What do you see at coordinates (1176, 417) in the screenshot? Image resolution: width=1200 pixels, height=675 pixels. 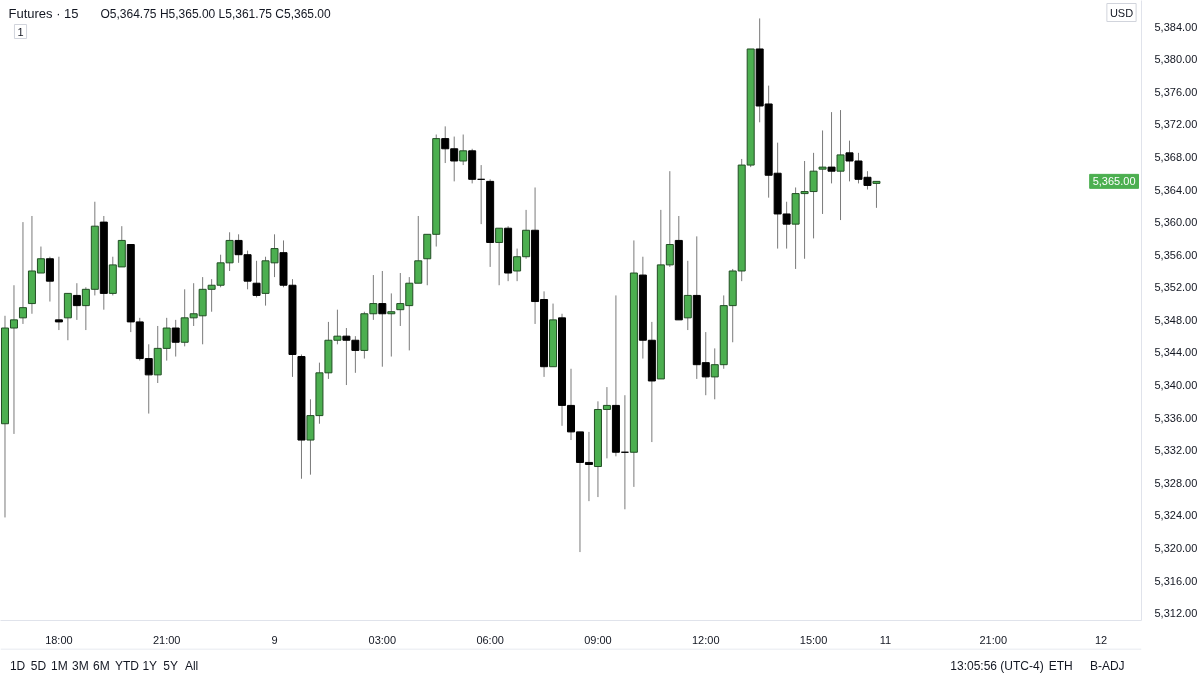 I see `y-tick-label: 5,336.00` at bounding box center [1176, 417].